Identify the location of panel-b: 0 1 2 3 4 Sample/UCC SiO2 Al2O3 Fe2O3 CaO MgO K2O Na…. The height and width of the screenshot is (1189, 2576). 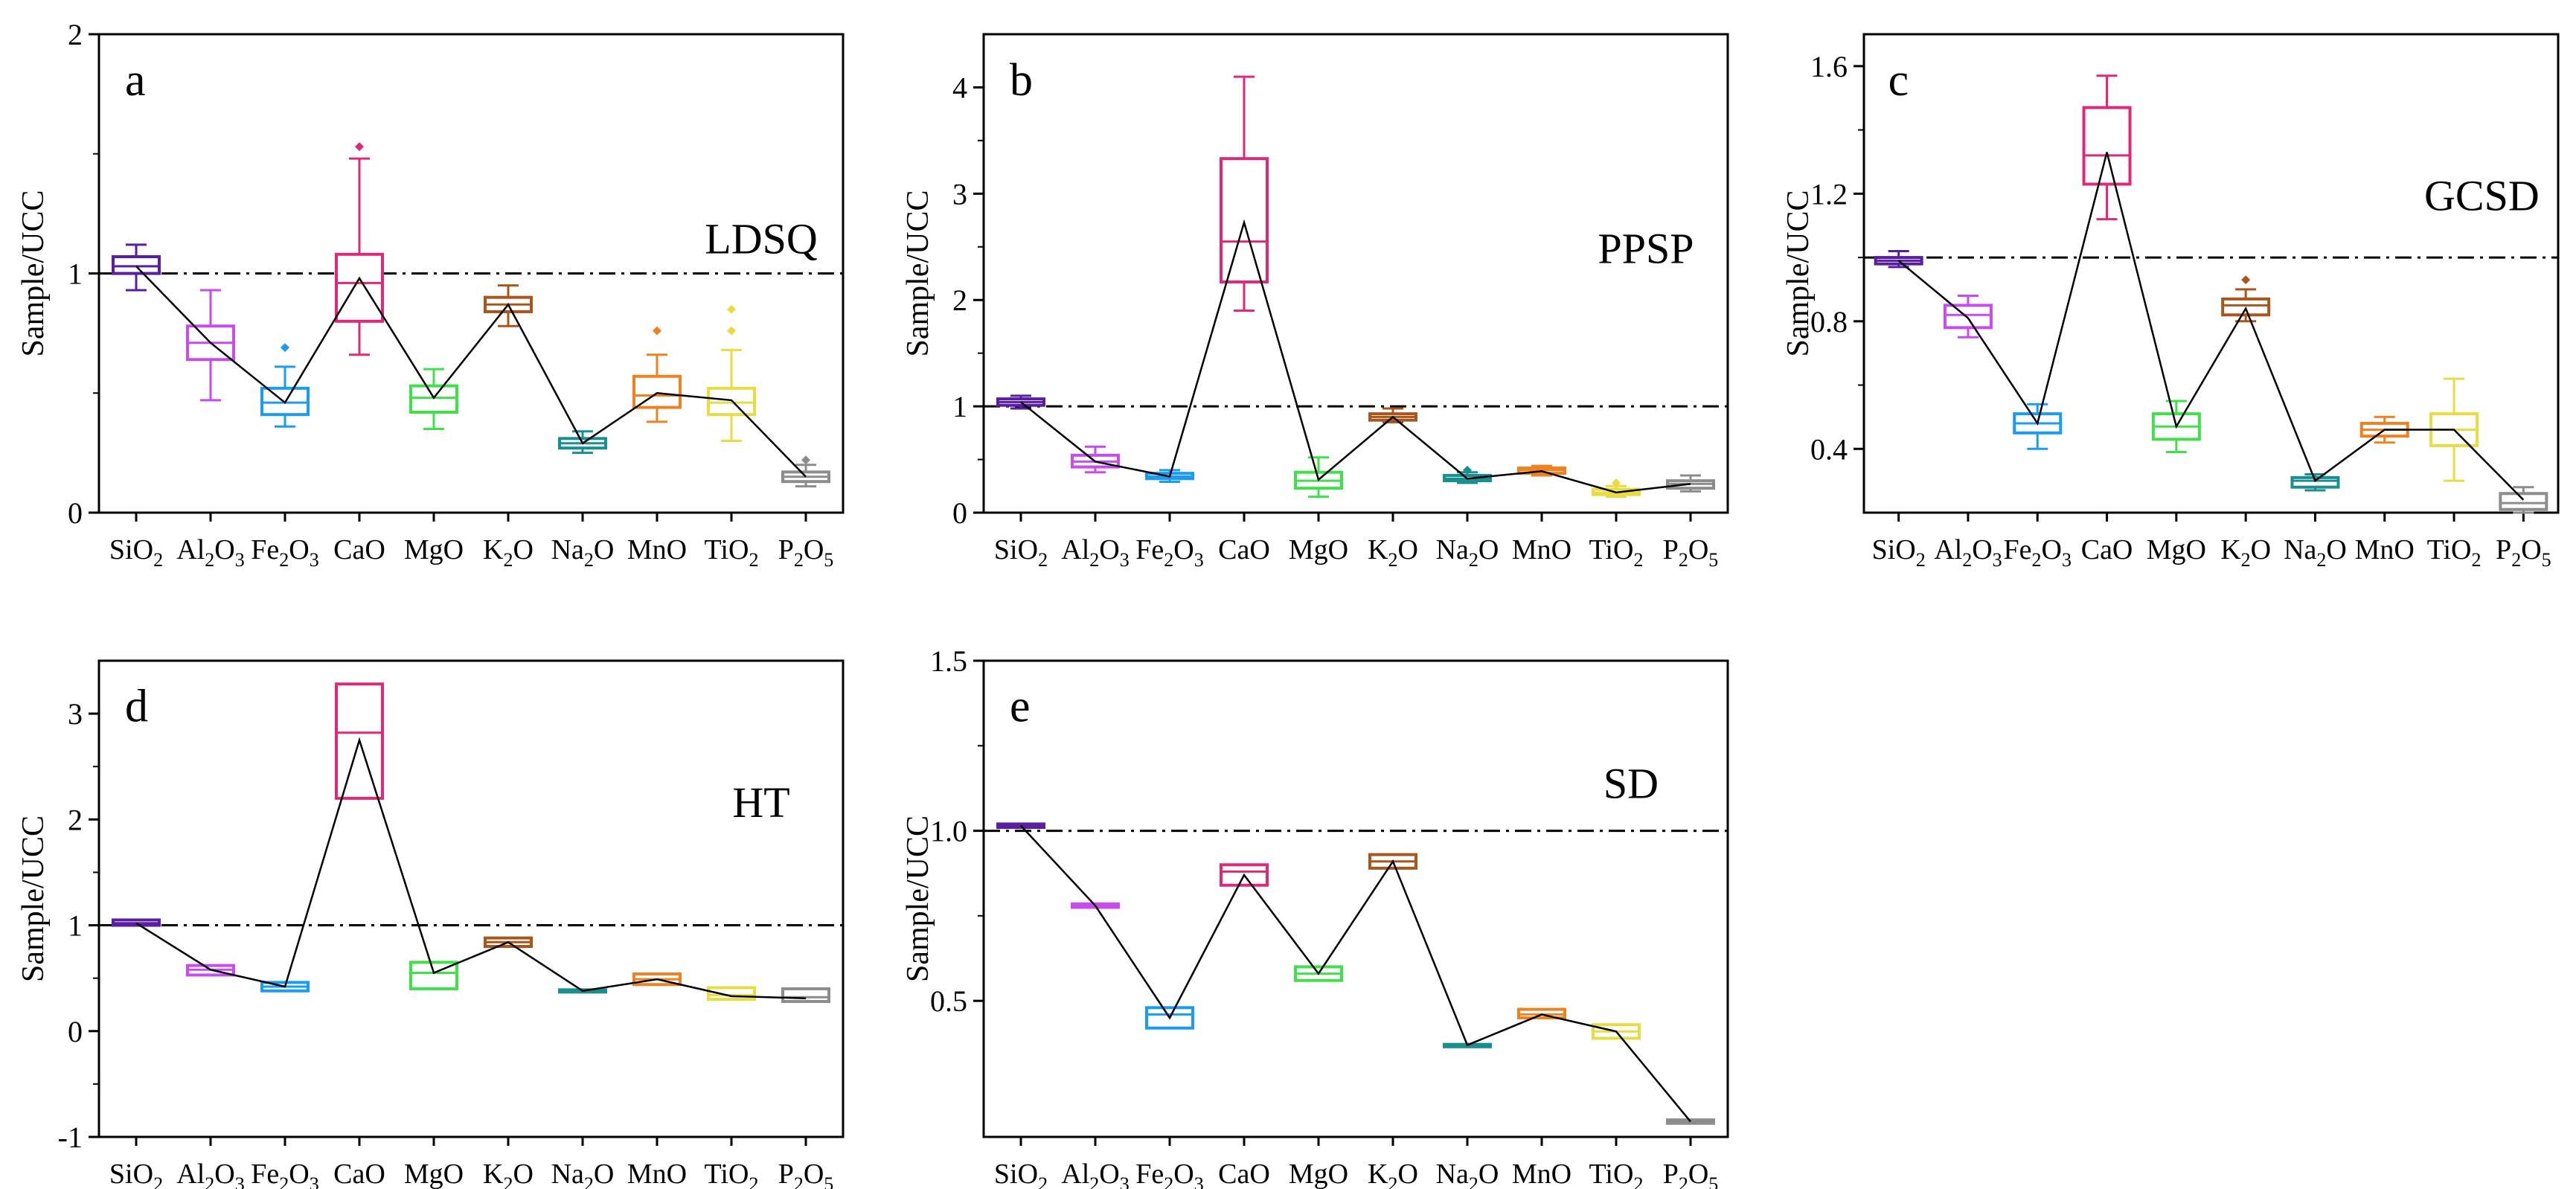
(1315, 302).